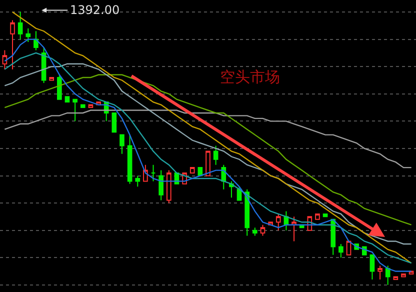  Describe the element at coordinates (250, 77) in the screenshot. I see `annotation: 空头市场` at that location.